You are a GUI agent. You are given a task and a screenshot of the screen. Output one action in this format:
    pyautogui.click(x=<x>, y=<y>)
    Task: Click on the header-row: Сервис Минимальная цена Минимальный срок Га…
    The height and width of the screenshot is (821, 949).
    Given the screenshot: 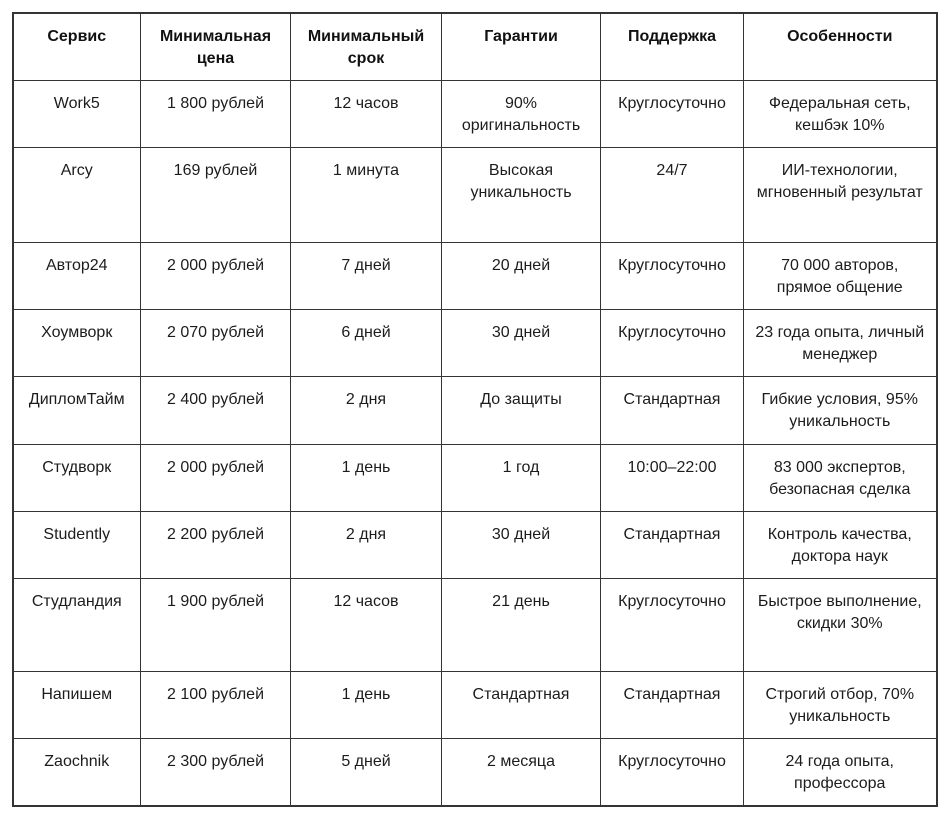 What is the action you would take?
    pyautogui.click(x=474, y=46)
    